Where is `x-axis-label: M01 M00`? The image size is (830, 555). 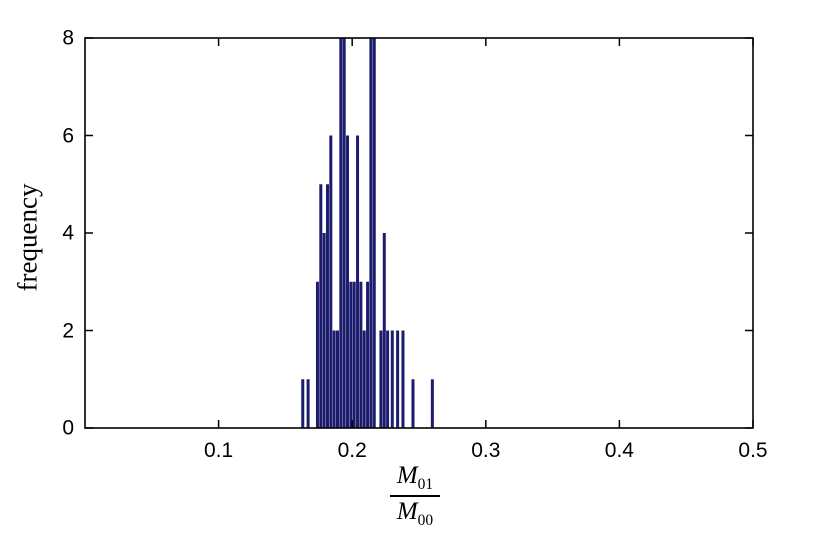
x-axis-label: M01 M00 is located at coordinates (415, 496).